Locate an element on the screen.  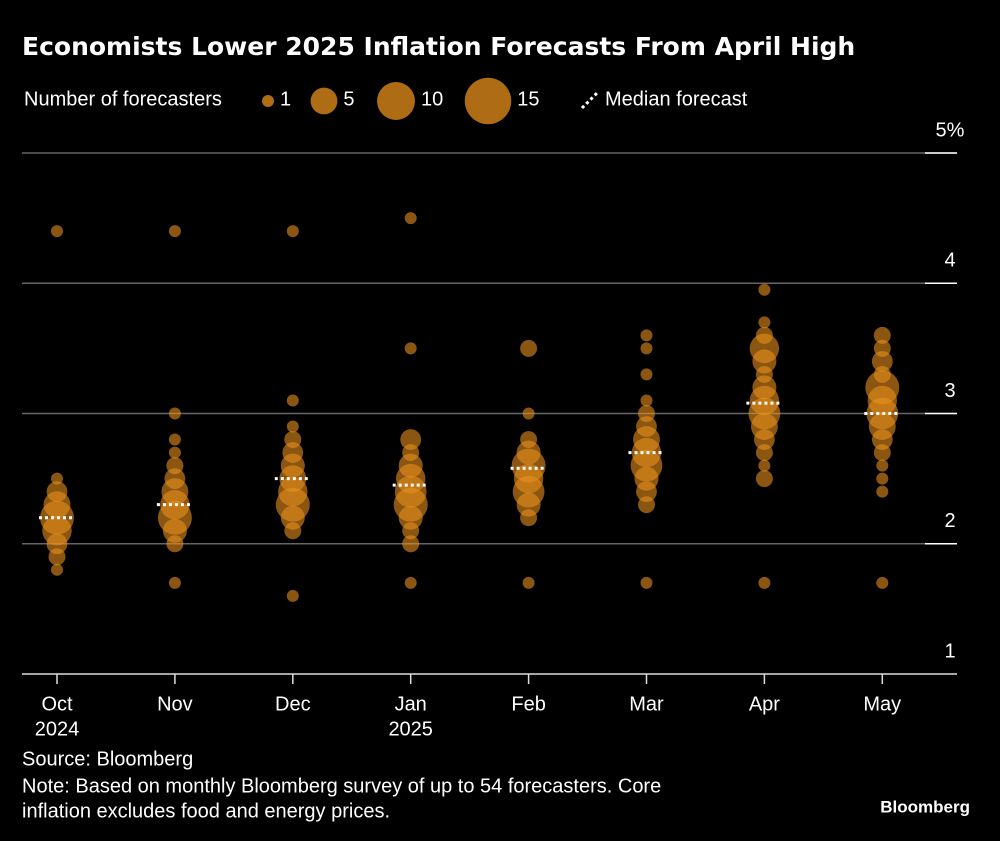
x-tick-sublabel: 2025 is located at coordinates (410, 729).